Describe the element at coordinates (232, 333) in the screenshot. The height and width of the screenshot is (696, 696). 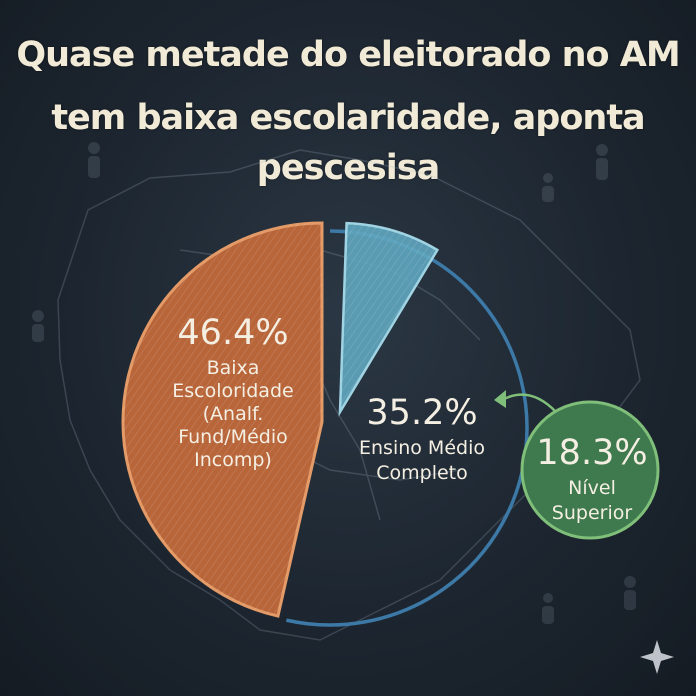
I see `slice-percent-label-0: 46.4%` at that location.